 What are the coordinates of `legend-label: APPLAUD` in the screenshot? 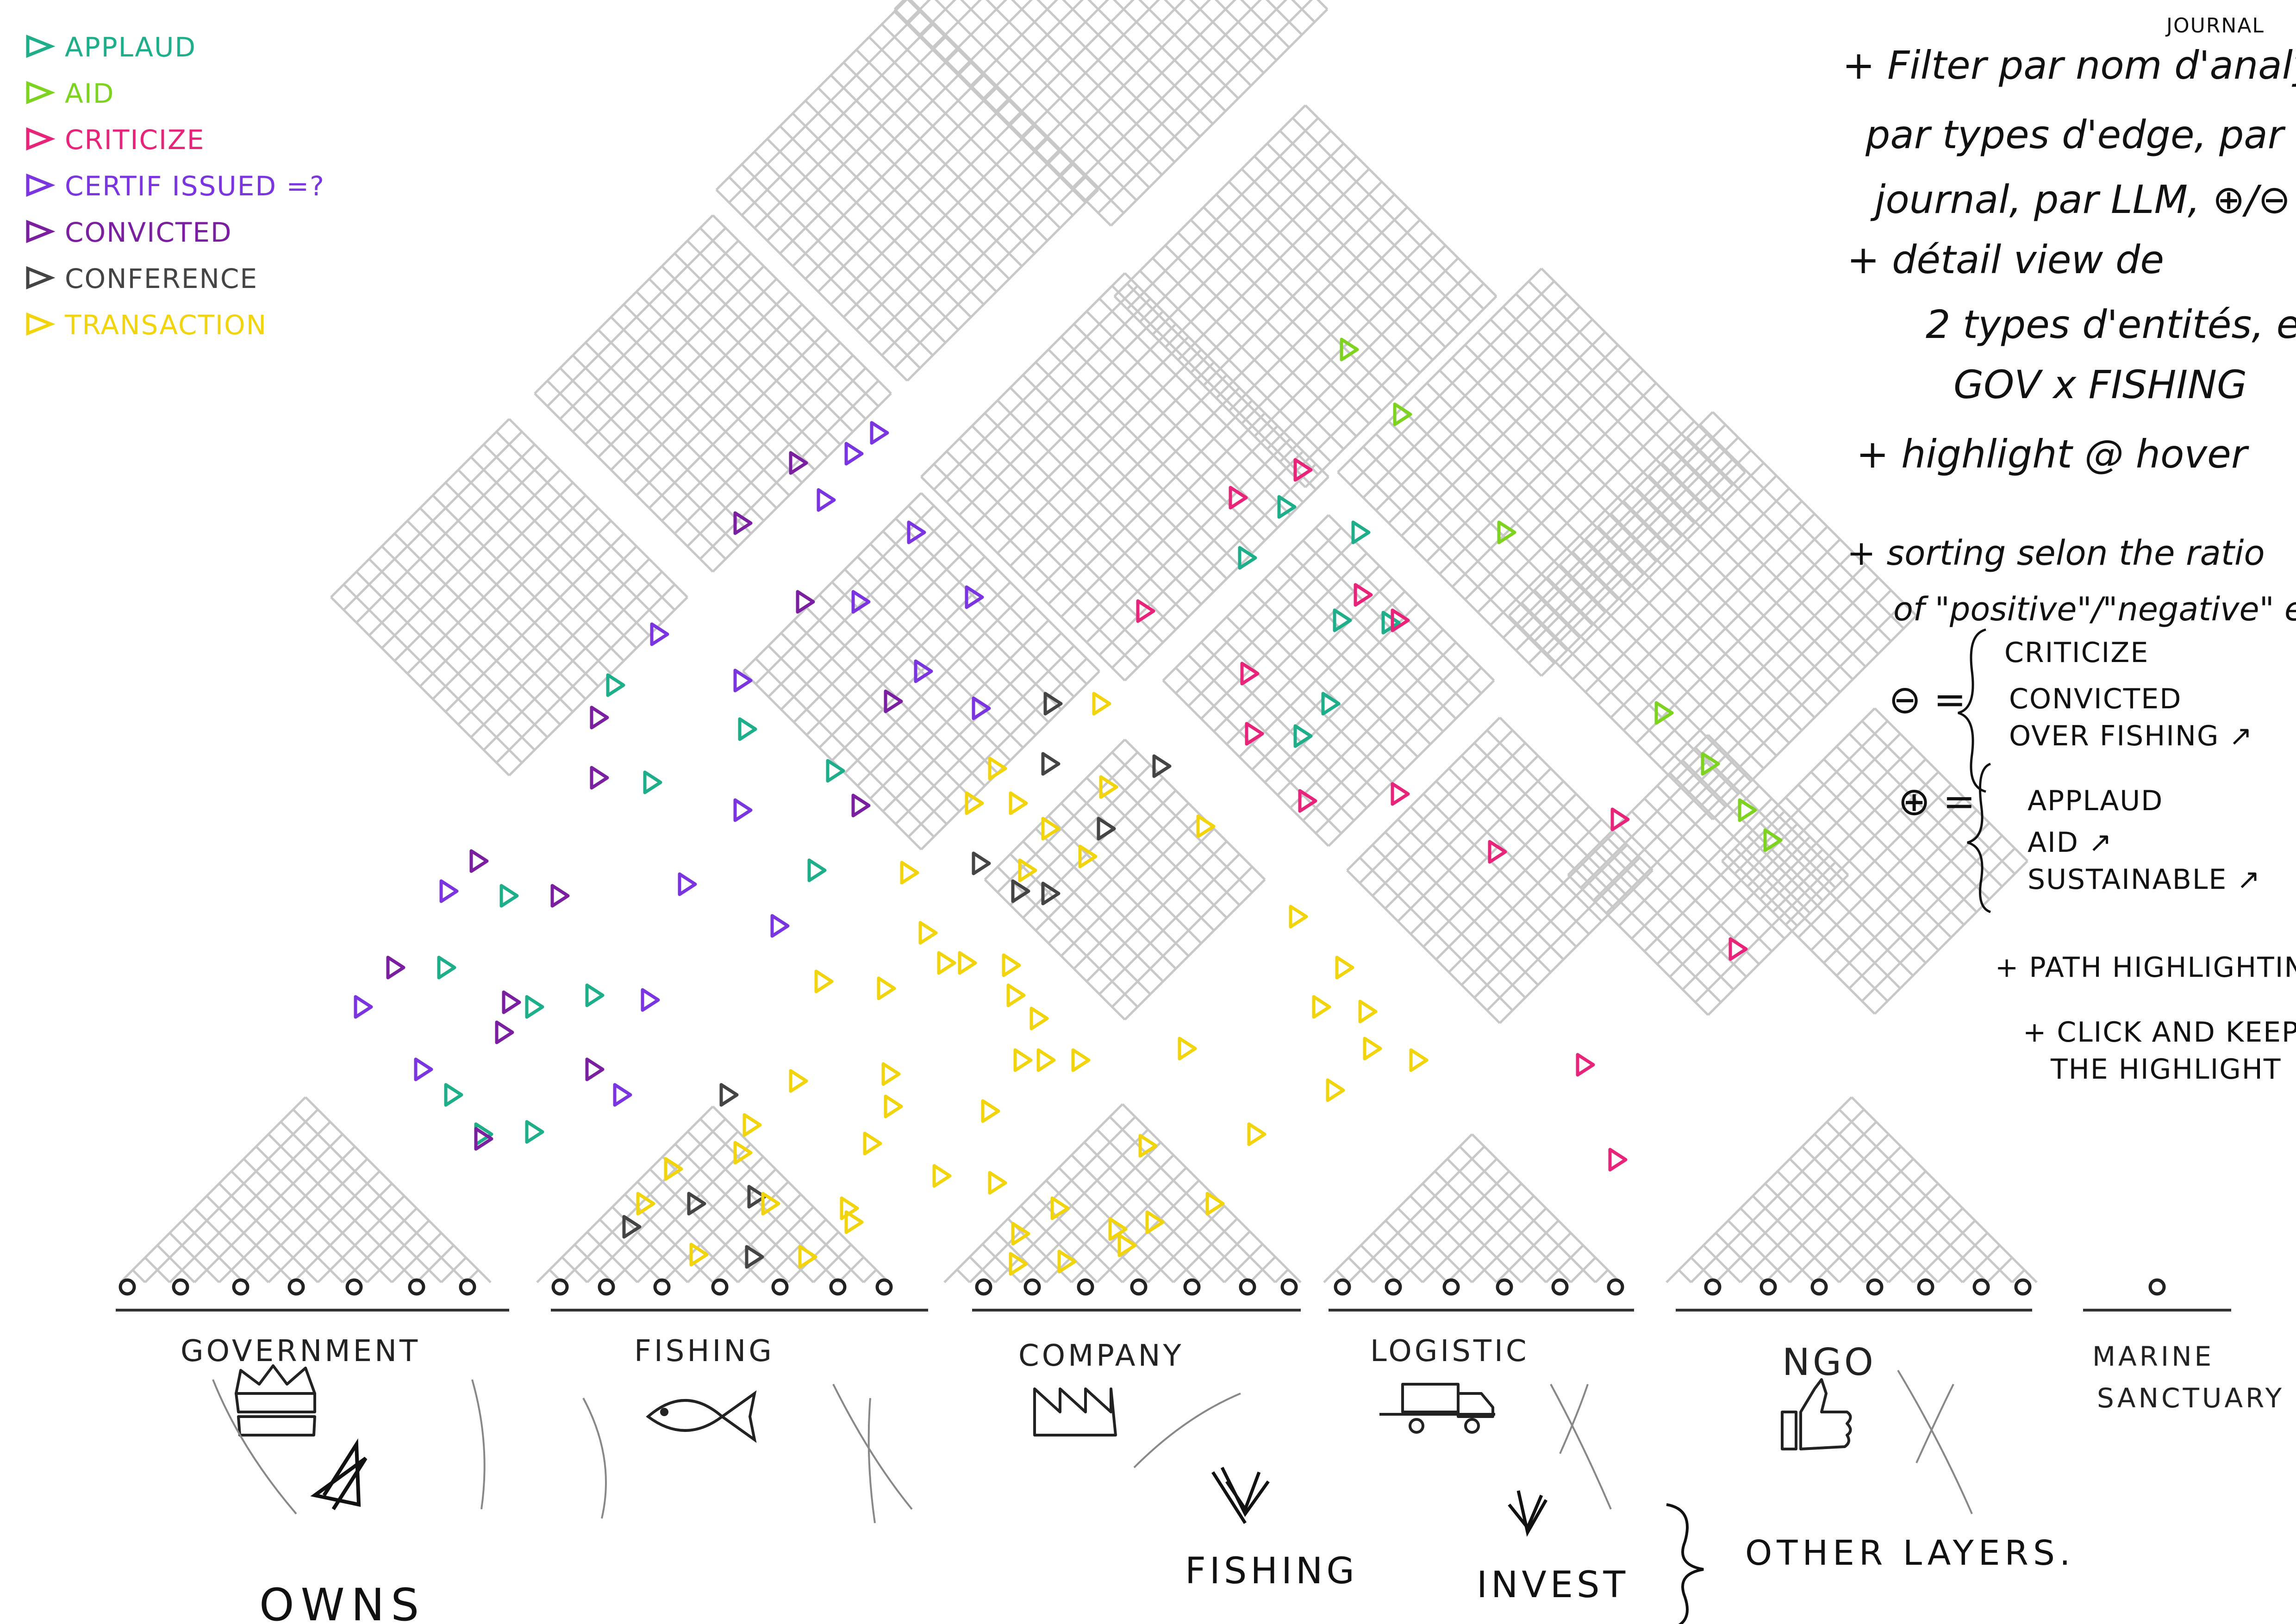 It's located at (130, 47).